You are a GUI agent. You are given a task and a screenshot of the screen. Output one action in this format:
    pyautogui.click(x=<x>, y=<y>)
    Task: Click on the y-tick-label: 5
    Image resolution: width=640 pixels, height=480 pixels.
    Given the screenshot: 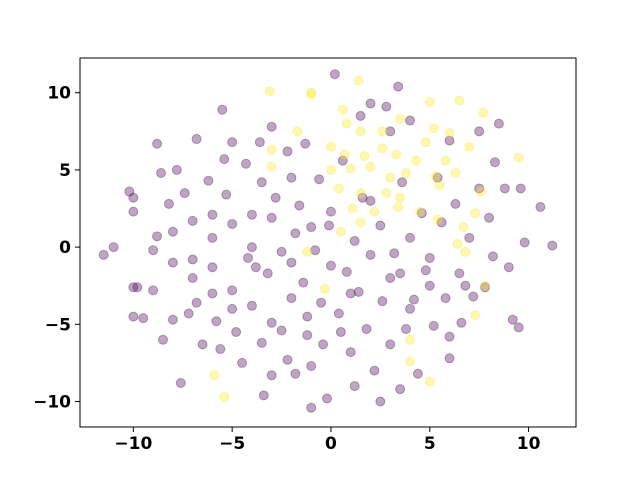 What is the action you would take?
    pyautogui.click(x=65, y=171)
    